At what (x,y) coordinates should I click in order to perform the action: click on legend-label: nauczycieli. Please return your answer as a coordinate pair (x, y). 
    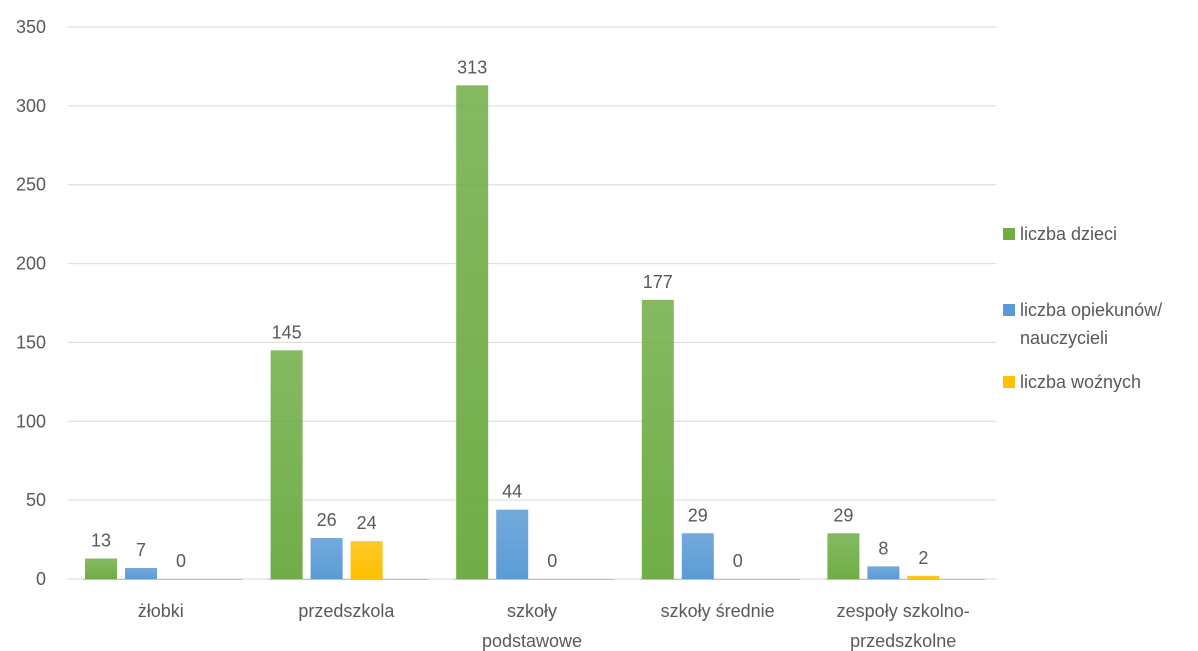
    Looking at the image, I should click on (1064, 338).